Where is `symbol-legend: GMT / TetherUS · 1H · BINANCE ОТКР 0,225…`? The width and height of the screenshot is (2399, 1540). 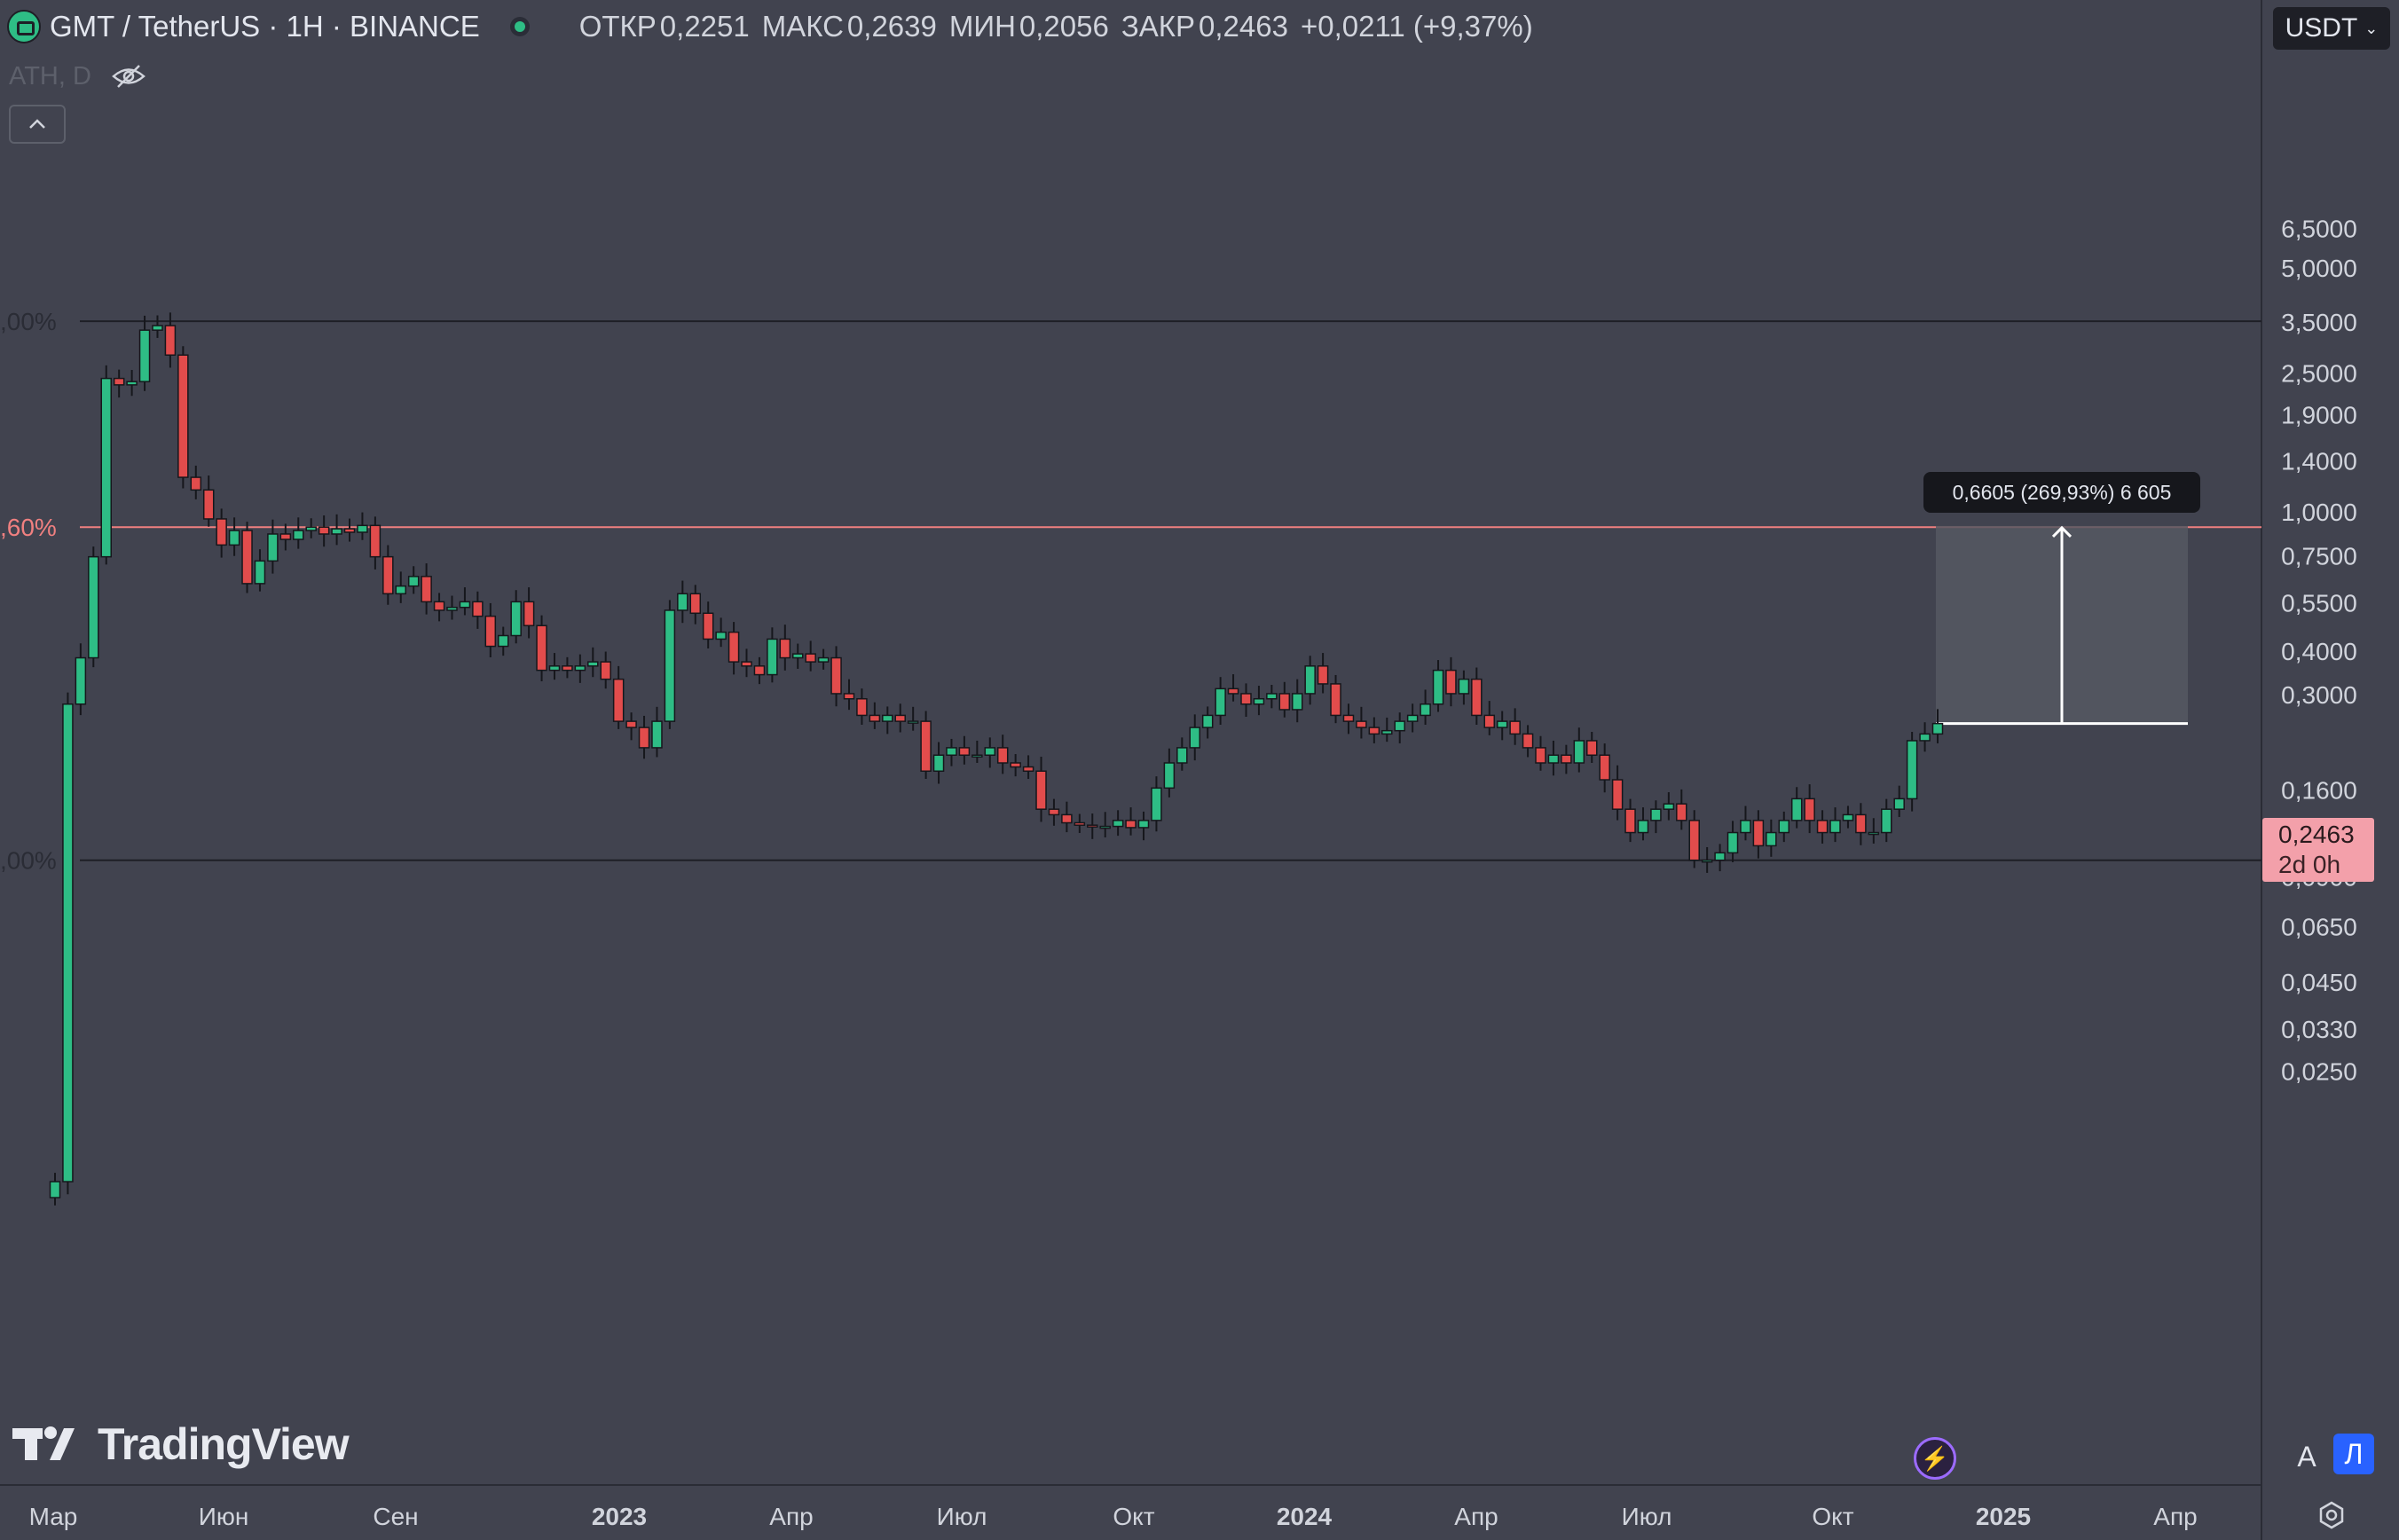
symbol-legend: GMT / TetherUS · 1H · BINANCE ОТКР 0,225… is located at coordinates (770, 26).